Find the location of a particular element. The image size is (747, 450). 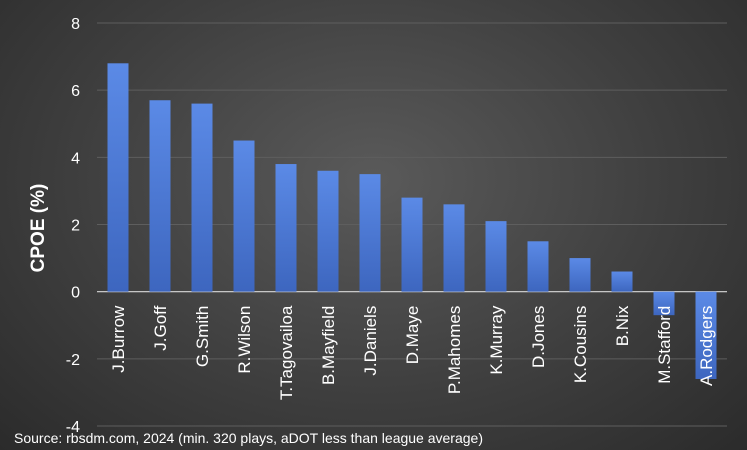

y-tick-label: 6 is located at coordinates (75, 91).